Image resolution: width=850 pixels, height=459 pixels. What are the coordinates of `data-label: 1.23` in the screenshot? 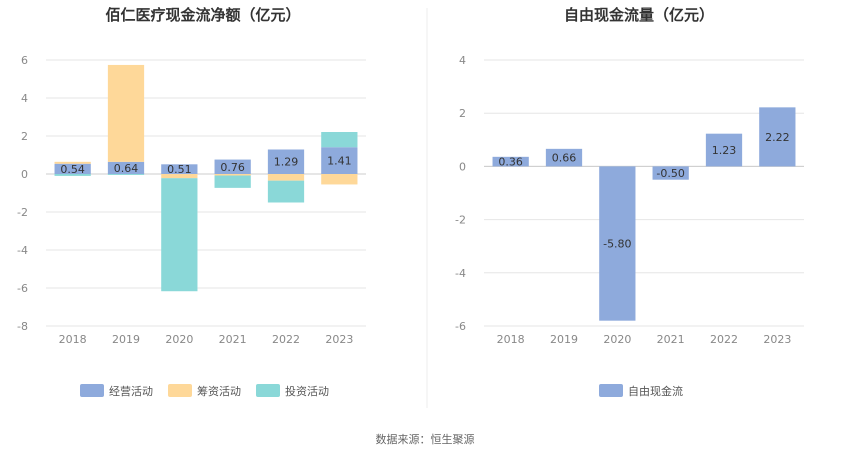 It's located at (724, 150).